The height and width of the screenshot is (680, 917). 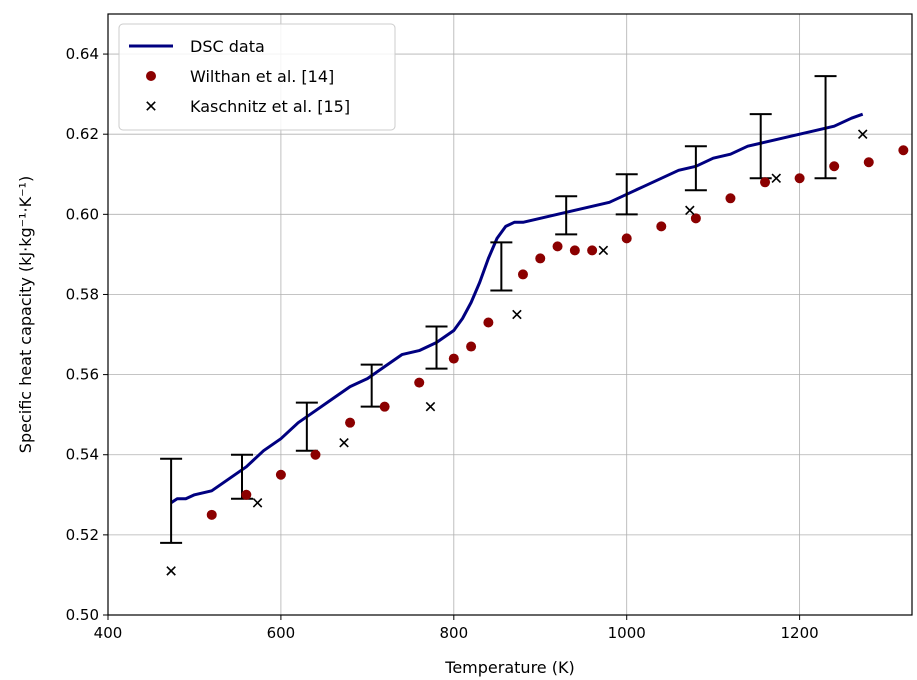 I want to click on y-tick-label: 0.54, so click(x=82, y=455).